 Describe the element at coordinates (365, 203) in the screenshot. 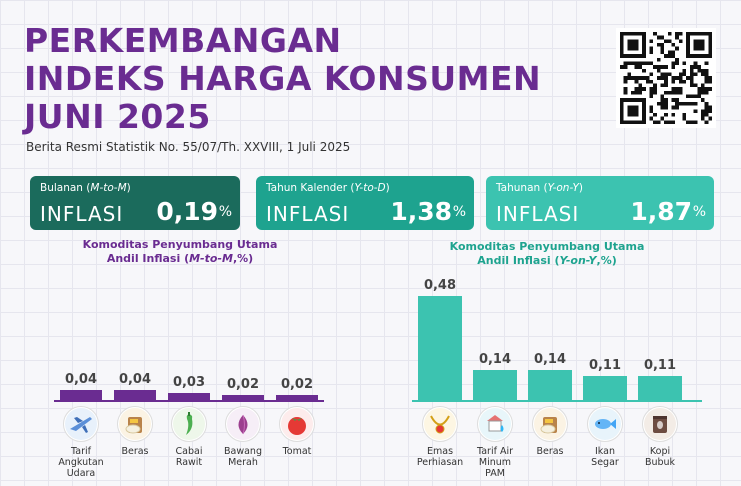

I see `card-ytd-inflation: Tahun Kalender (Y-to-D) INFLASI 1,38 %` at that location.